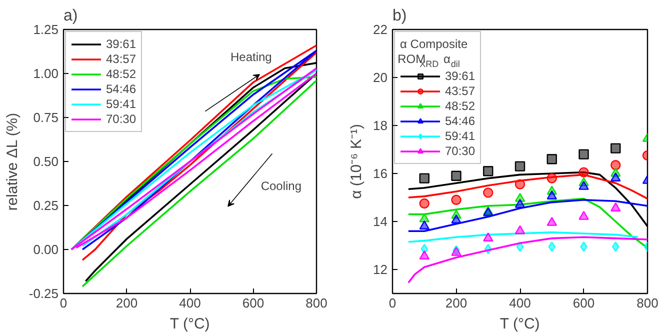 This screenshot has width=661, height=335. What do you see at coordinates (46, 117) in the screenshot?
I see `y-tick-label: 0.75` at bounding box center [46, 117].